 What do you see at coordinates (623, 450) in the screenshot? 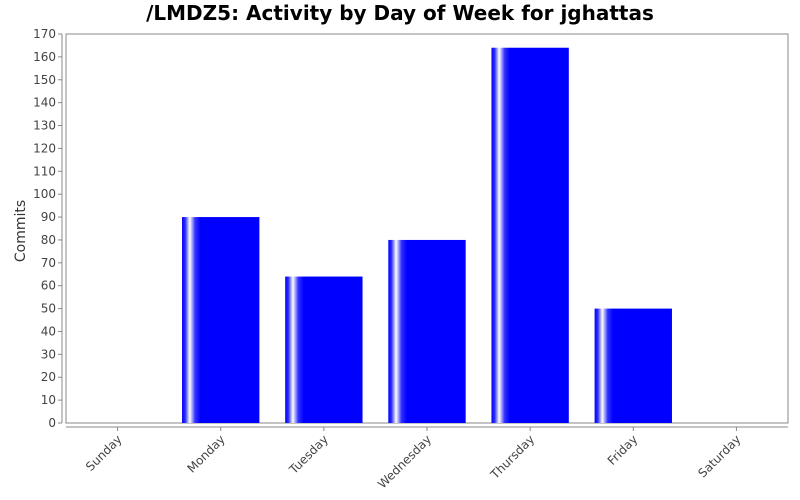
I see `x-tick-label: Friday` at bounding box center [623, 450].